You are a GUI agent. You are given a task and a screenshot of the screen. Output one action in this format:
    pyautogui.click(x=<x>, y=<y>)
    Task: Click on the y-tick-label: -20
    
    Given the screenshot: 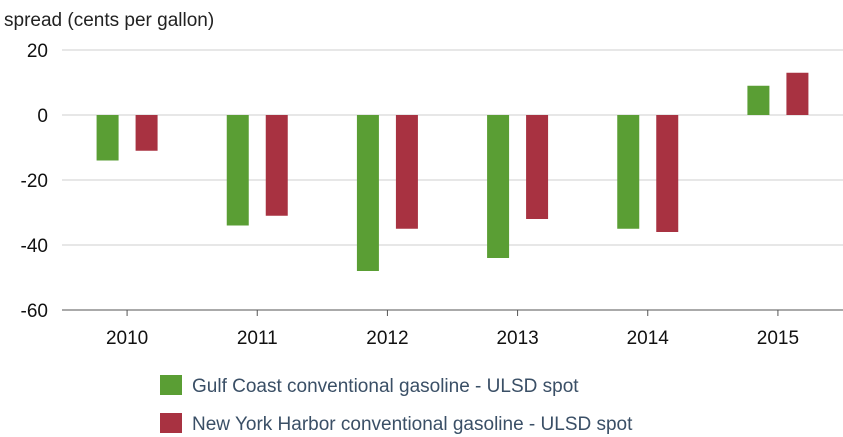 What is the action you would take?
    pyautogui.click(x=34, y=181)
    